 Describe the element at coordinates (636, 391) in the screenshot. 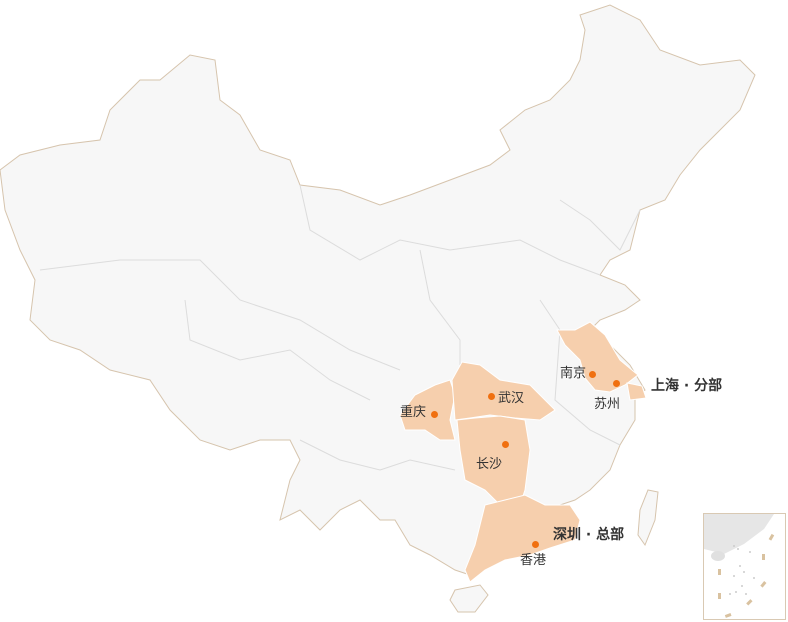

I see `region-shanghai` at that location.